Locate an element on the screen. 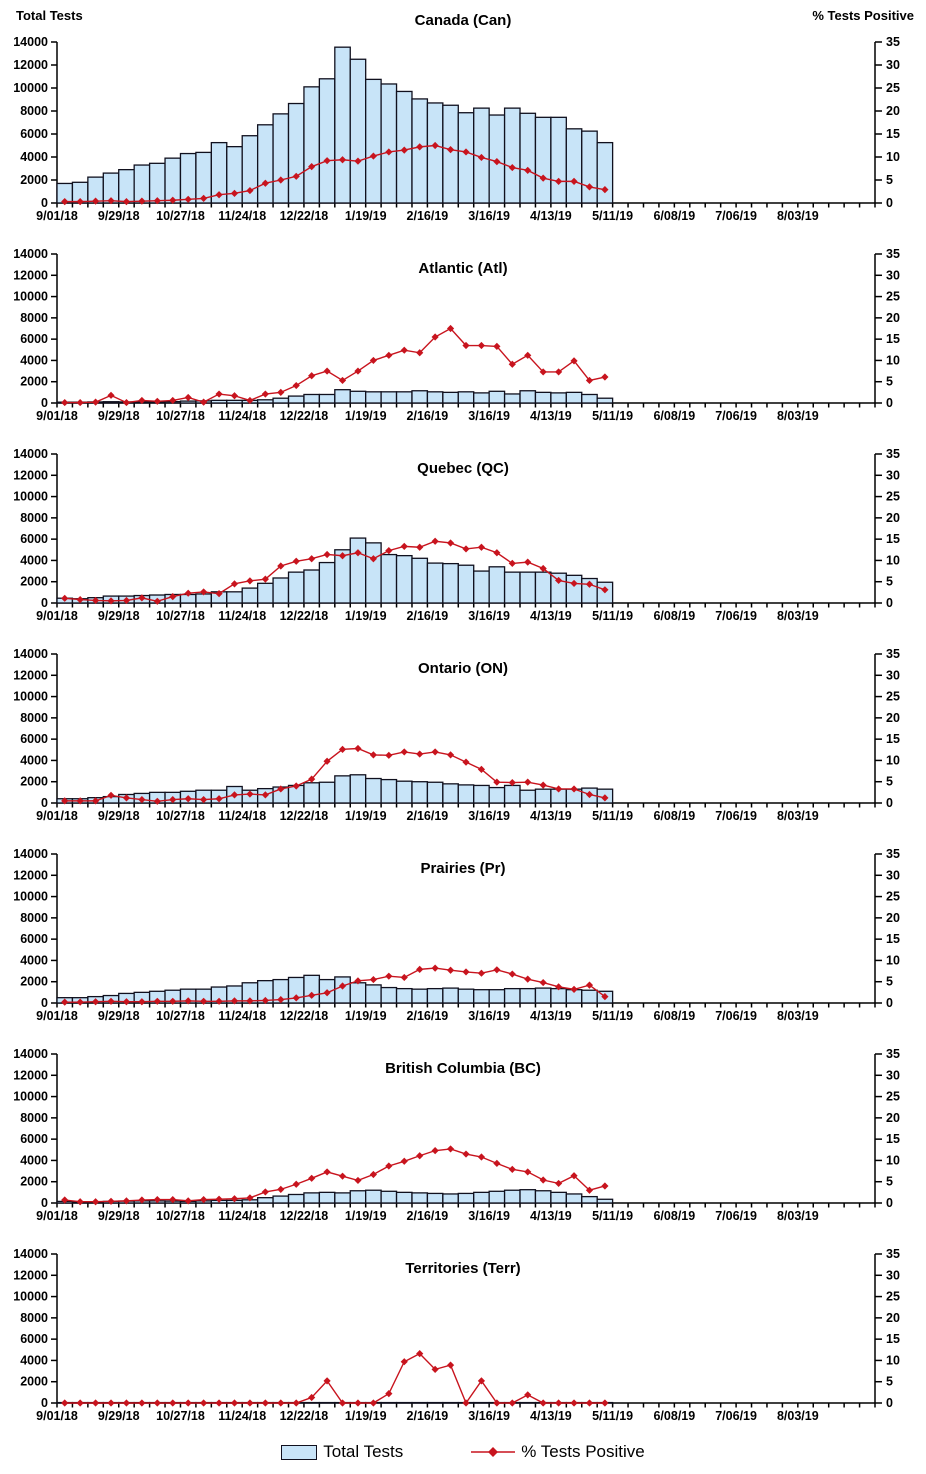  right-axis-header: % Tests Positive is located at coordinates (863, 15).